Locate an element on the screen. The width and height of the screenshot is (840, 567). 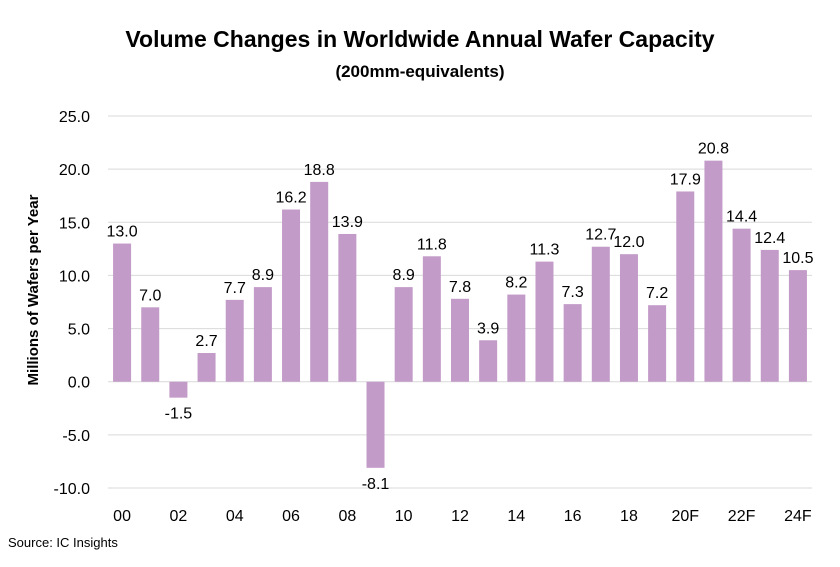
bar-2019 is located at coordinates (657, 343).